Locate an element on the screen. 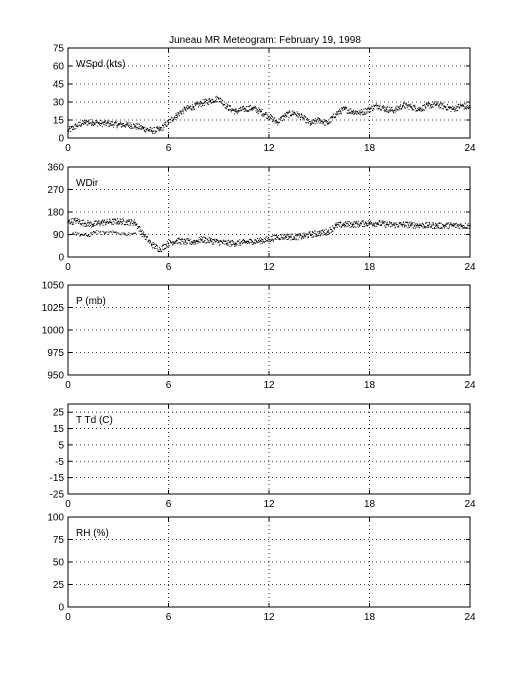 This screenshot has height=683, width=520. rh-panel-label: RH (%) is located at coordinates (92, 533).